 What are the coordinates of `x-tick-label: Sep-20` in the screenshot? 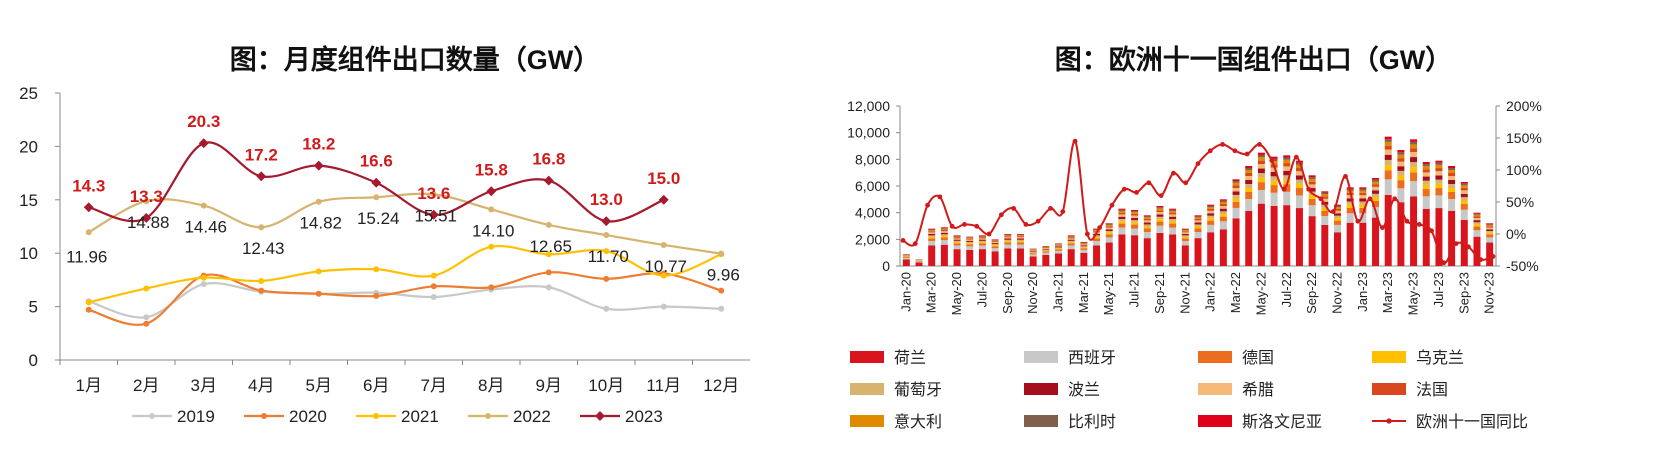 It's located at (1007, 293).